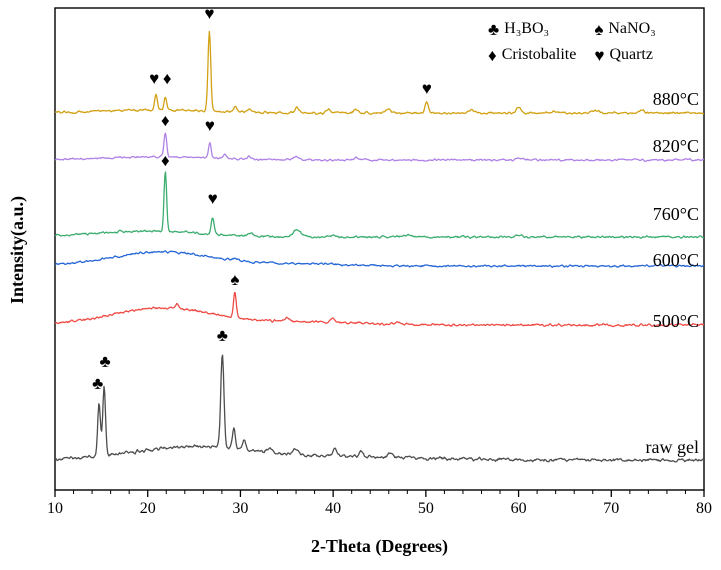 The image size is (721, 570). I want to click on legend-item-nano3: ♠ NaNO₃, so click(624, 29).